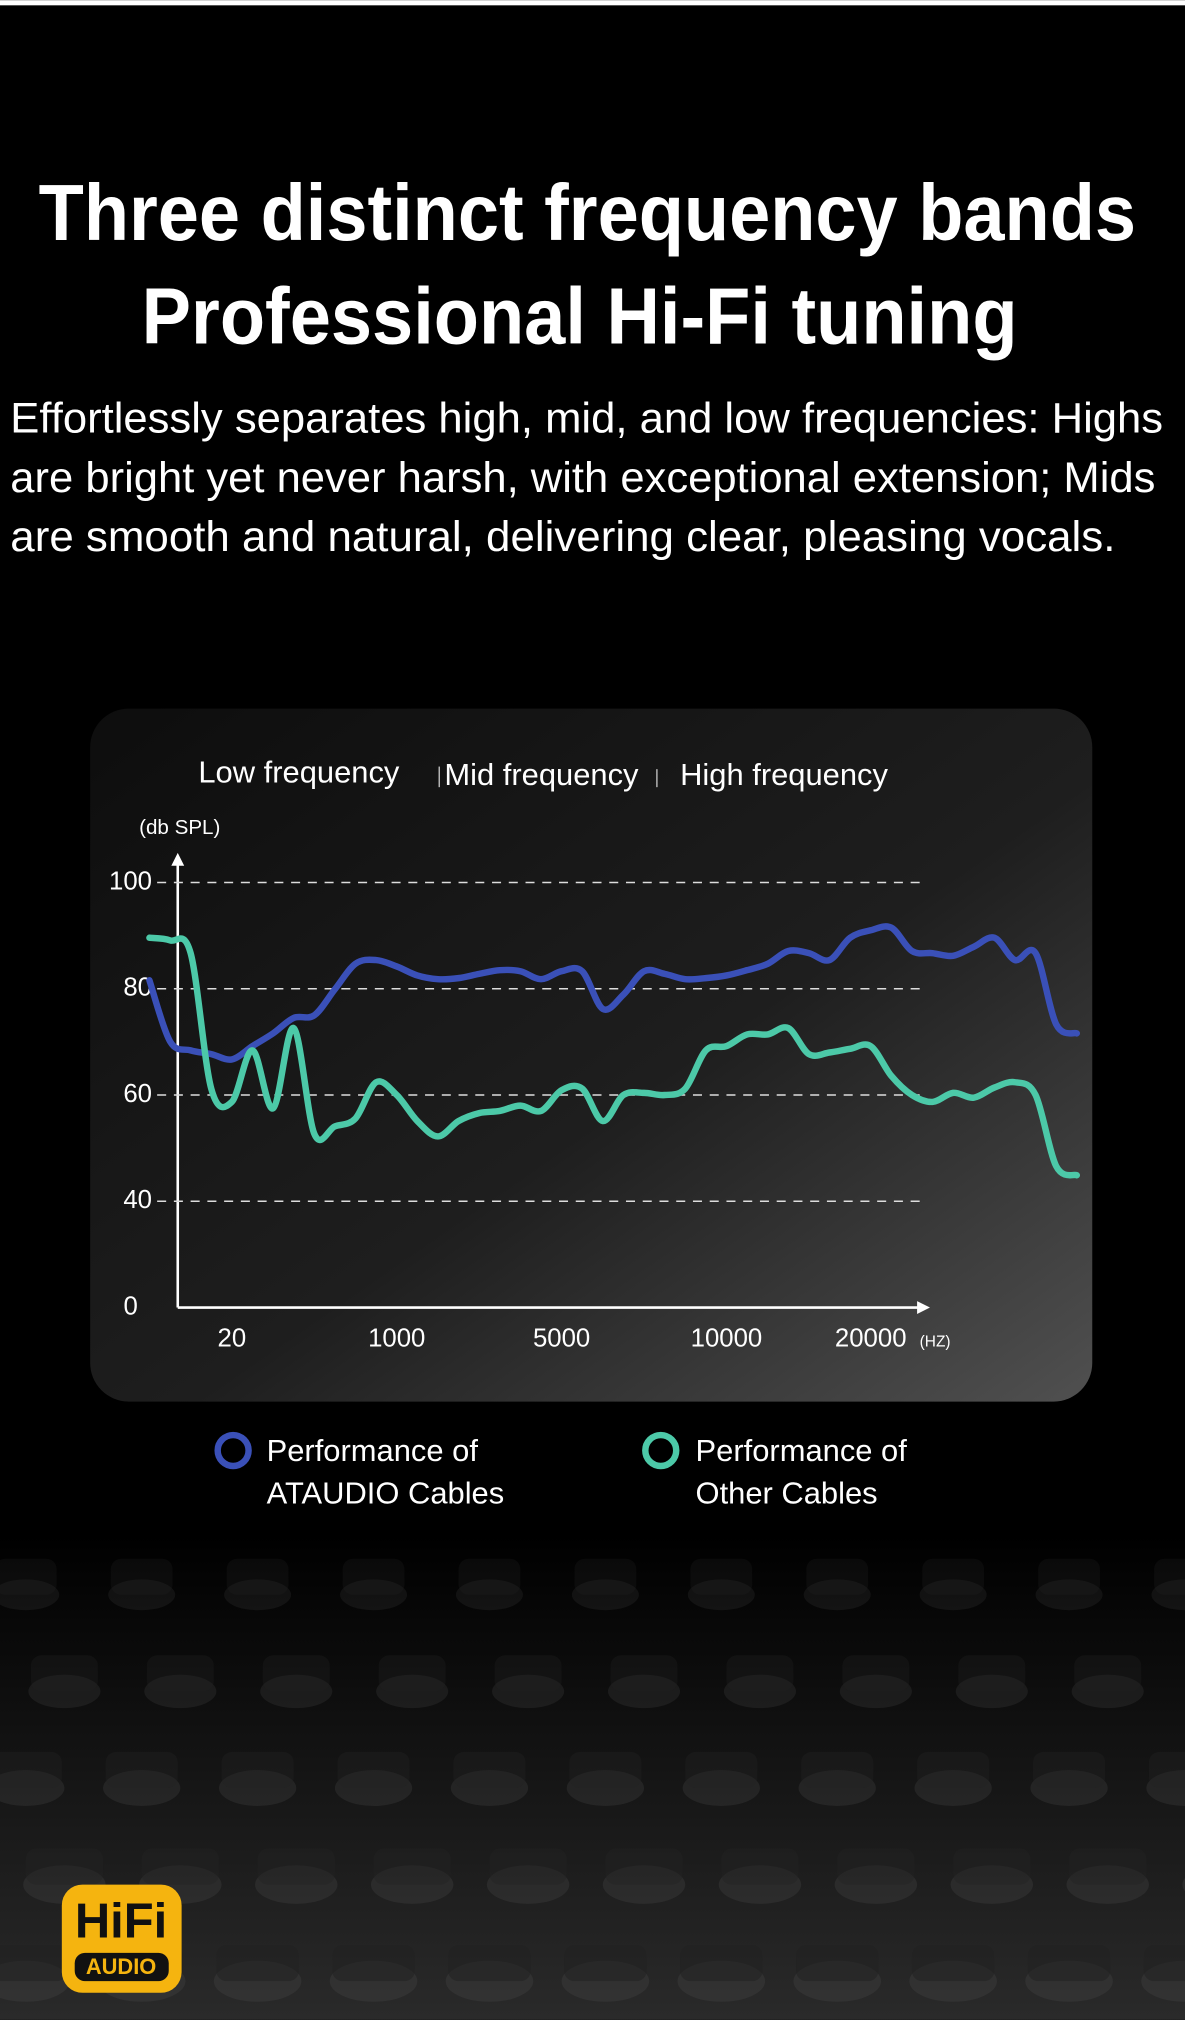  Describe the element at coordinates (178, 859) in the screenshot. I see `y-axis-arrow` at that location.